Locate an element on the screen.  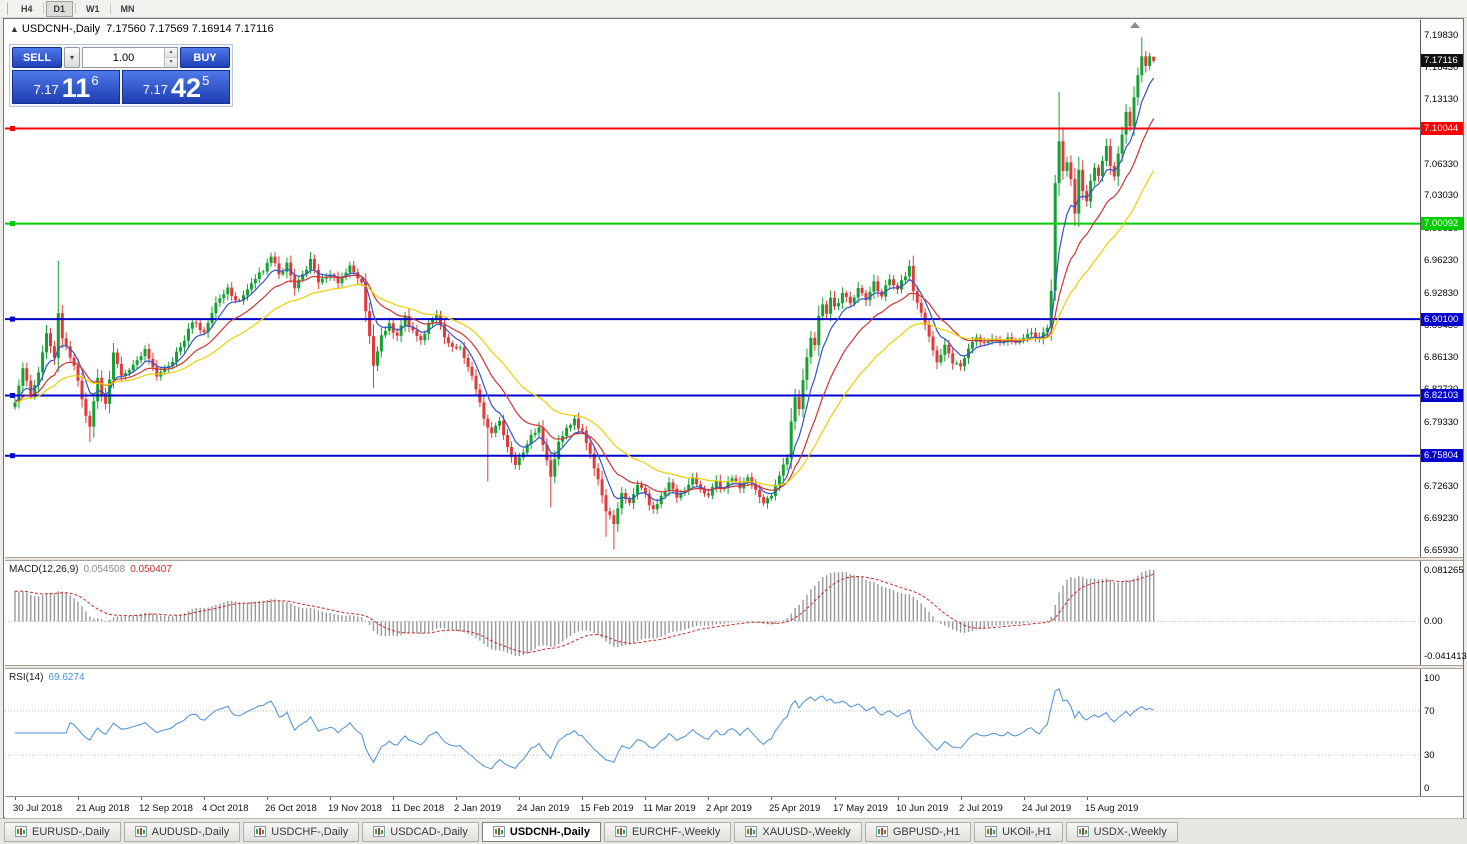
rsi-indicator-label: RSI(14) 69.6274 is located at coordinates (47, 677).